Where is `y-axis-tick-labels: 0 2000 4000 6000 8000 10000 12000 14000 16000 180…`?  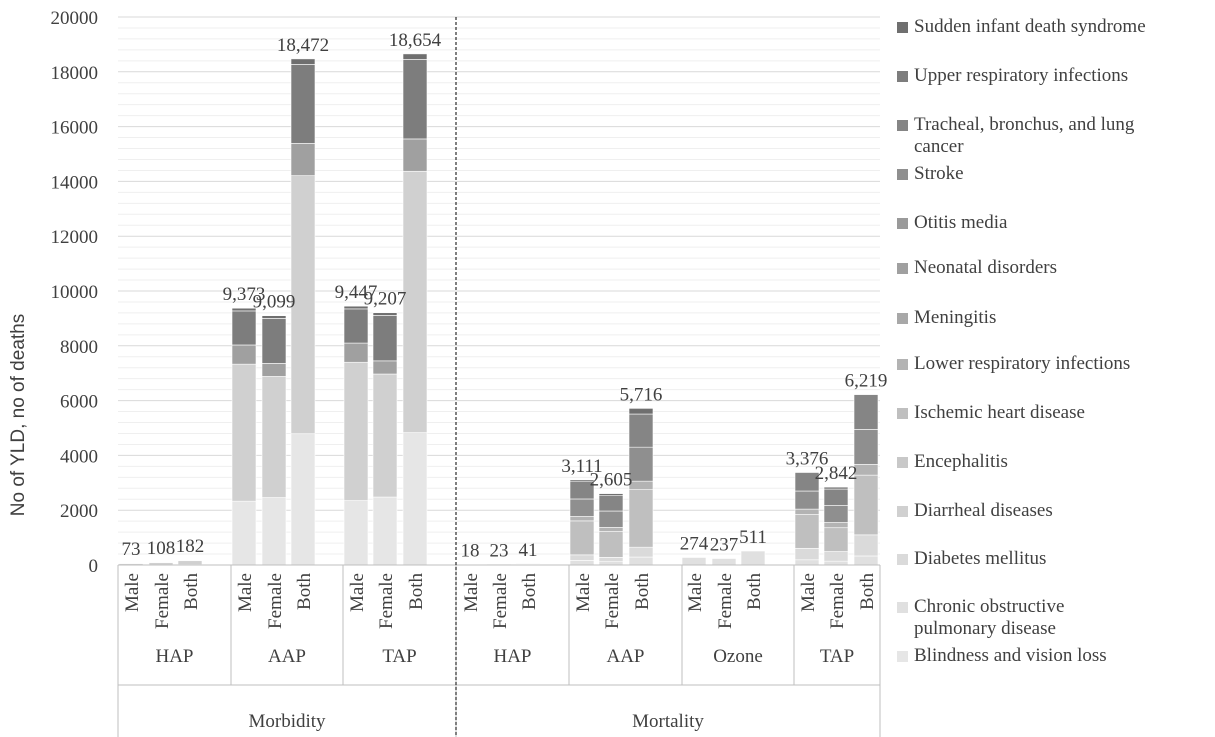 y-axis-tick-labels: 0 2000 4000 6000 8000 10000 12000 14000 16000 180… is located at coordinates (75, 292).